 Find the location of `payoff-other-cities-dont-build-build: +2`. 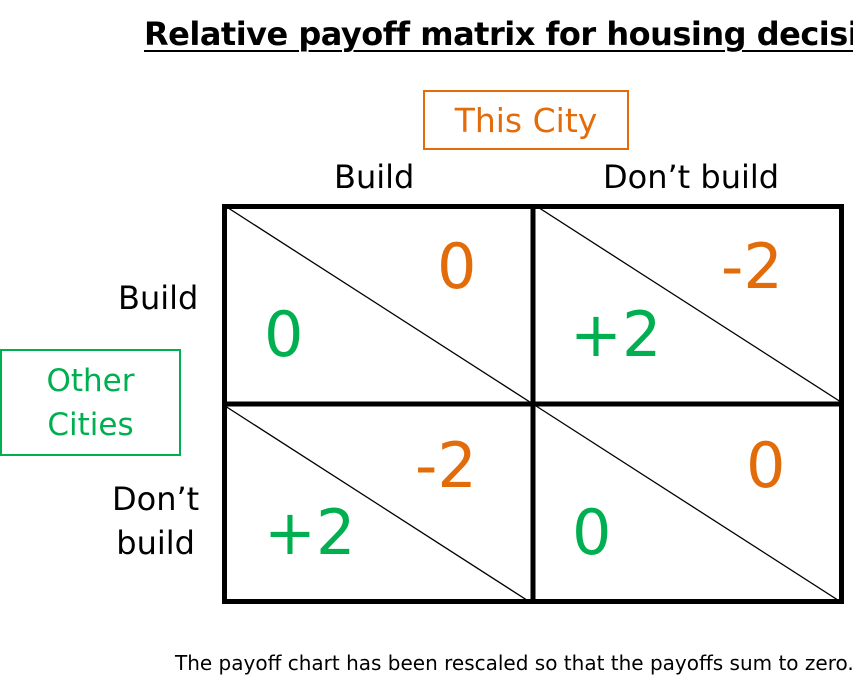

payoff-other-cities-dont-build-build: +2 is located at coordinates (310, 532).